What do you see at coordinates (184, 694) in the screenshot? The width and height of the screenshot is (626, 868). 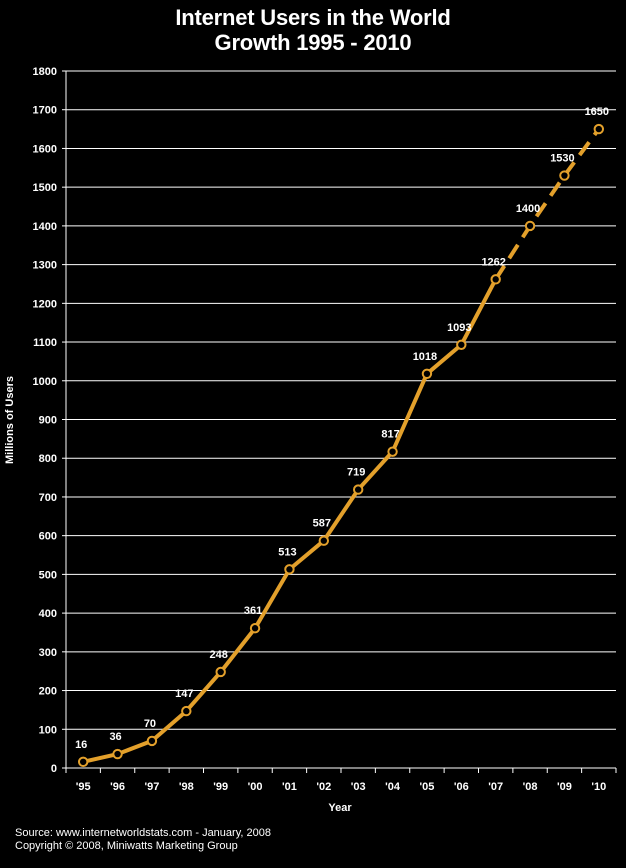 I see `data-label: 147` at bounding box center [184, 694].